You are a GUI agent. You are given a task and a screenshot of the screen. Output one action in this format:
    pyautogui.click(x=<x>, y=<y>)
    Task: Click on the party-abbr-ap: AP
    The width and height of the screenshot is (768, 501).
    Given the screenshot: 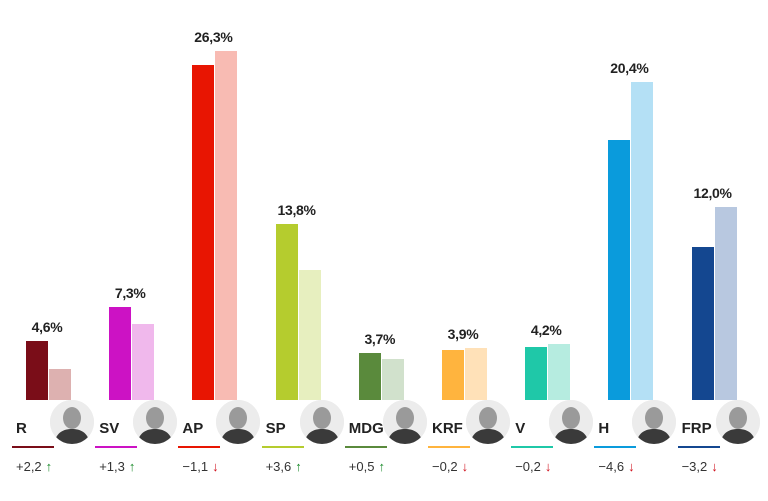 What is the action you would take?
    pyautogui.click(x=193, y=428)
    